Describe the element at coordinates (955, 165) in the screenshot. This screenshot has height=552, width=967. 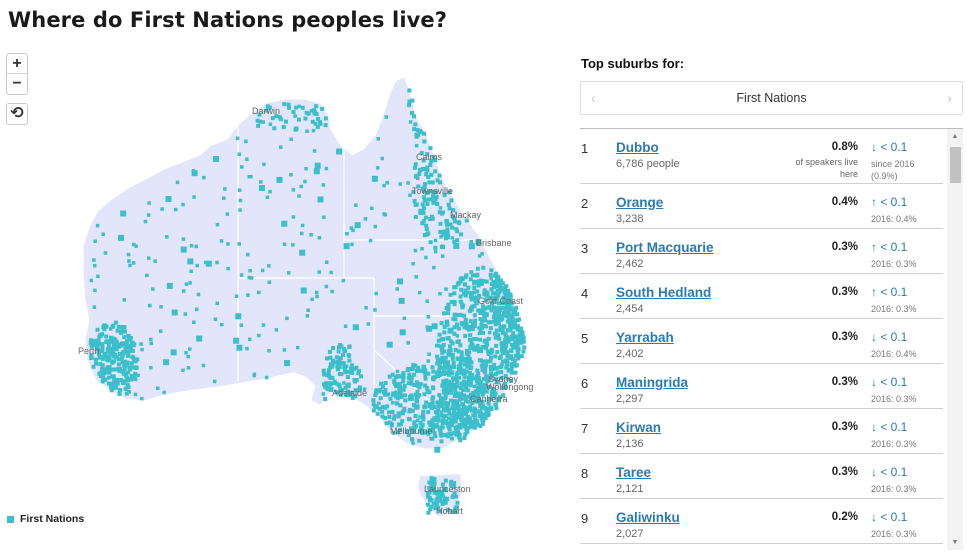
I see `scroll-thumb` at that location.